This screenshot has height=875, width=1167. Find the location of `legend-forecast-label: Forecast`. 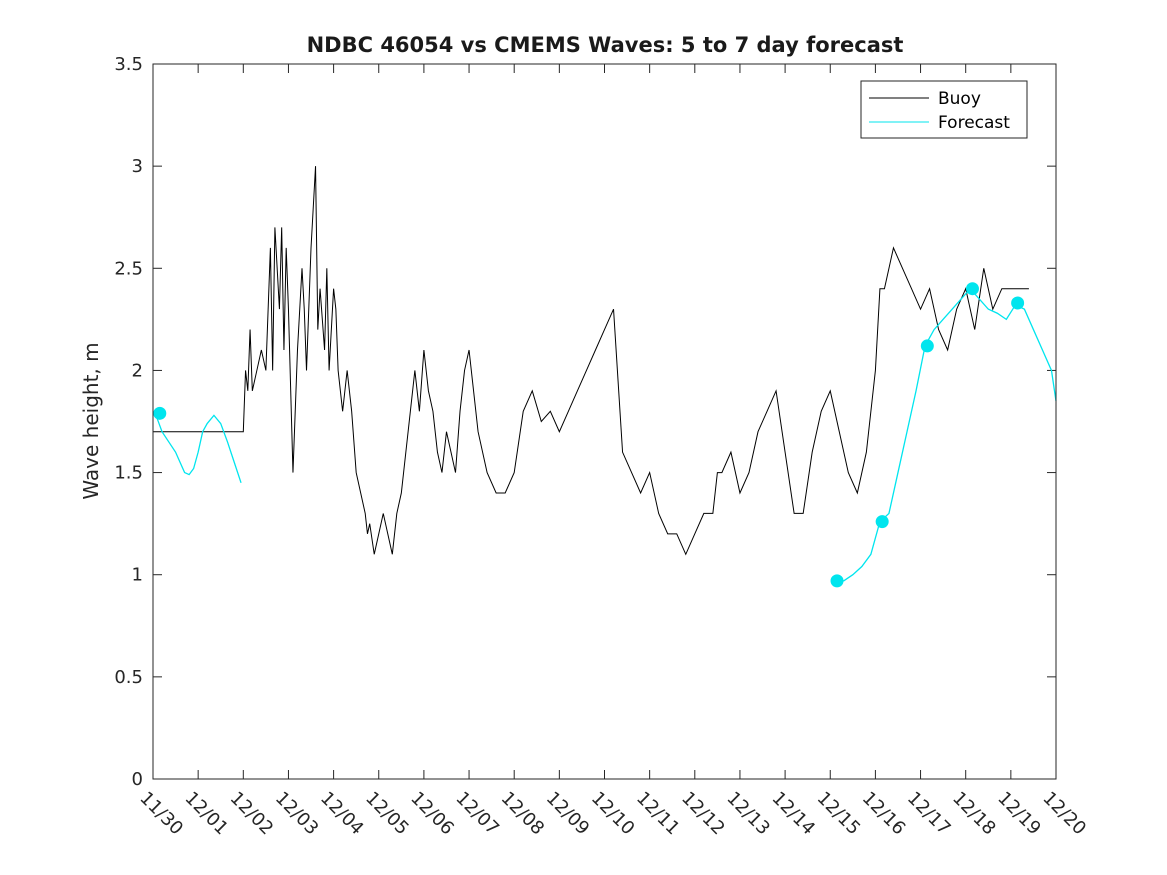

legend-forecast-label: Forecast is located at coordinates (974, 123).